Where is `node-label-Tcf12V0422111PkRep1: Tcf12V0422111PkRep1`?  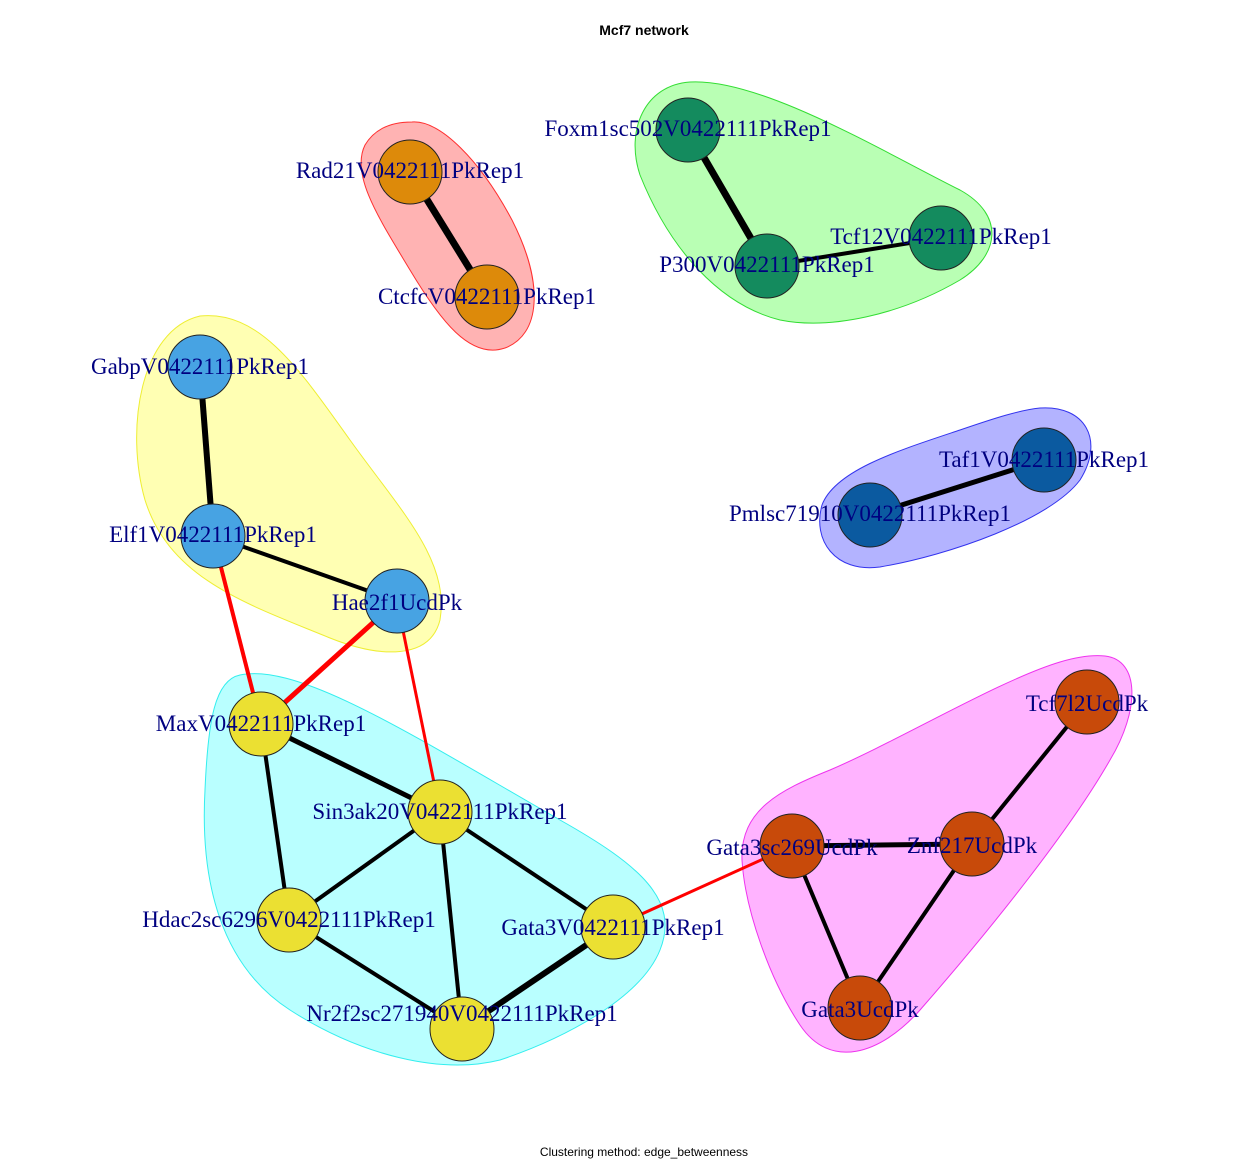
node-label-Tcf12V0422111PkRep1: Tcf12V0422111PkRep1 is located at coordinates (941, 236).